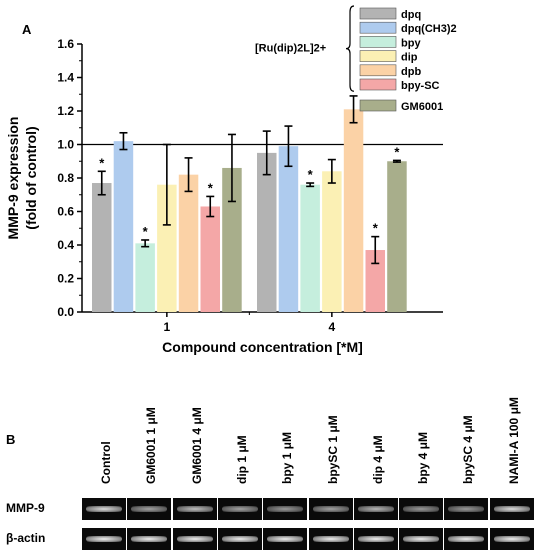 The image size is (537, 550). I want to click on blot-lane-label: bpy 1 μM, so click(287, 457).